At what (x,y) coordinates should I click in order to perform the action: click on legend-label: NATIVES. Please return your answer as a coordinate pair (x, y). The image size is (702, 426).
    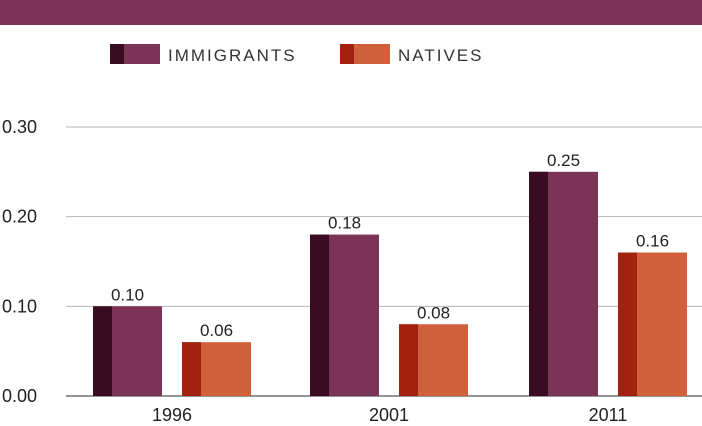
    Looking at the image, I should click on (440, 55).